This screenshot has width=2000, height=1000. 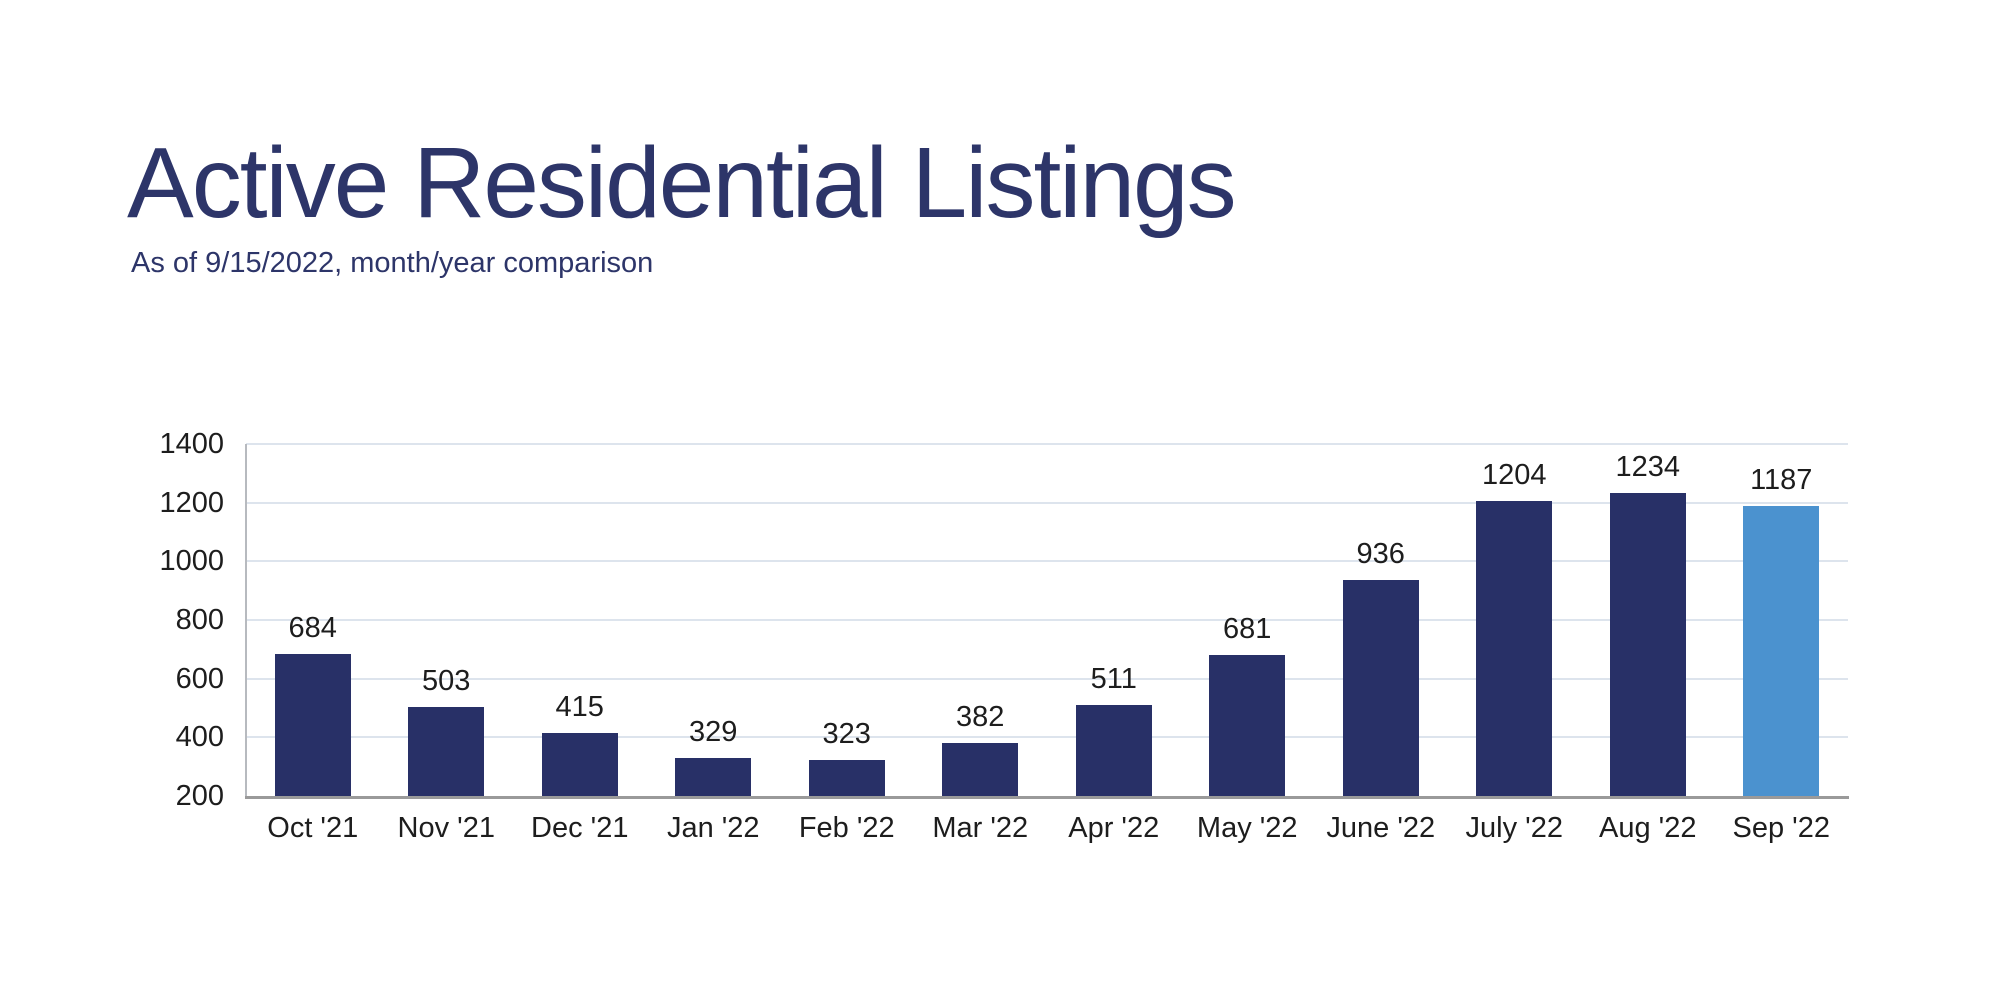 What do you see at coordinates (1047, 797) in the screenshot?
I see `x-axis-line` at bounding box center [1047, 797].